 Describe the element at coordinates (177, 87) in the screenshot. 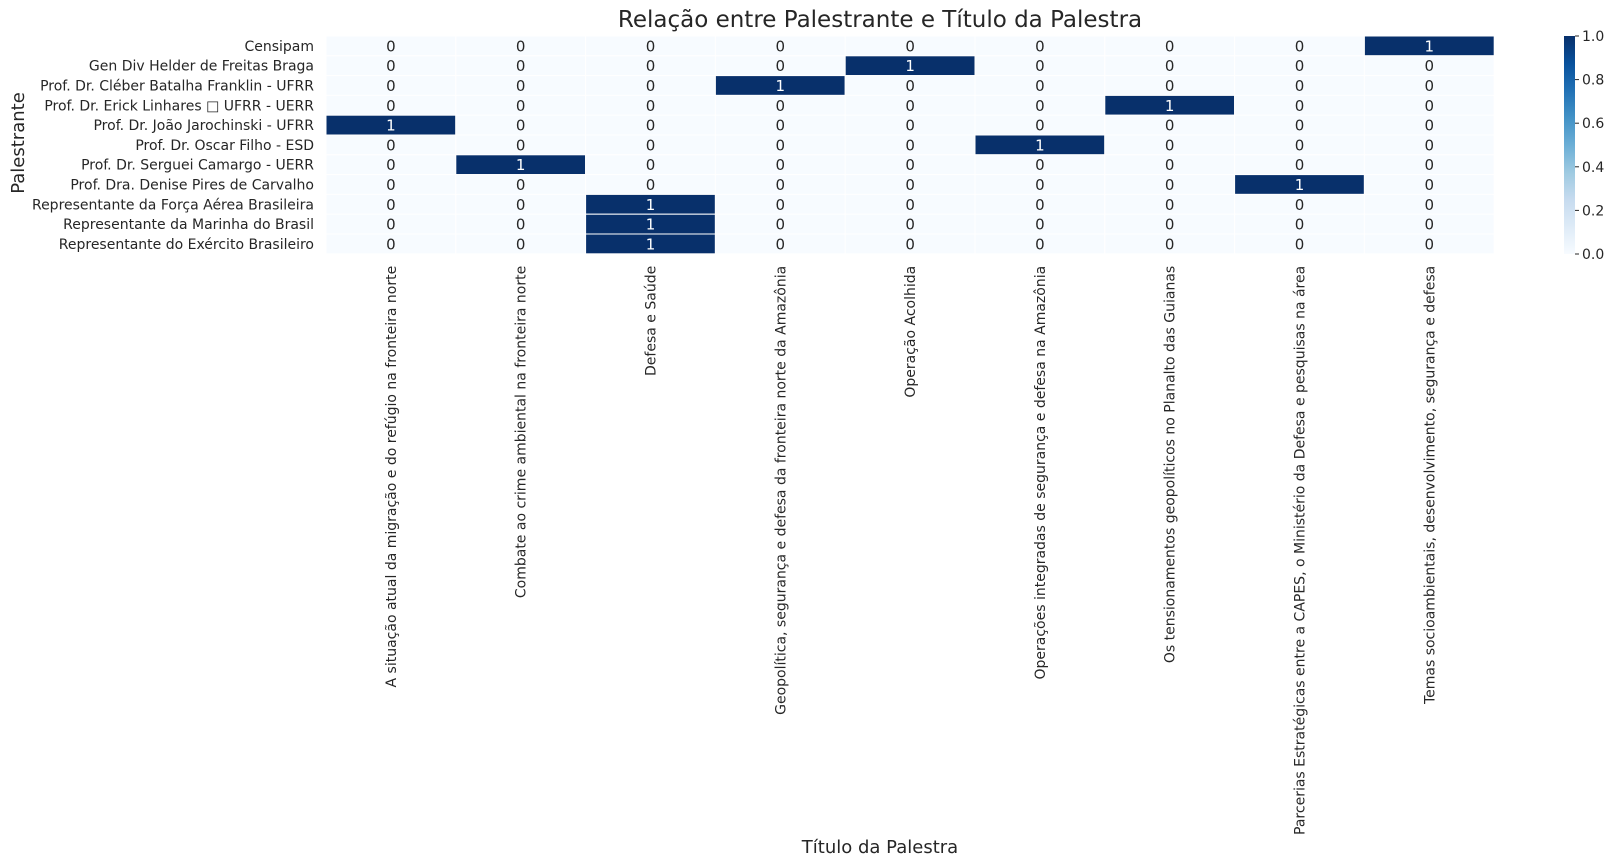

I see `y-tick-label: Prof. Dr. Cléber Batalha Franklin - UFRR` at that location.